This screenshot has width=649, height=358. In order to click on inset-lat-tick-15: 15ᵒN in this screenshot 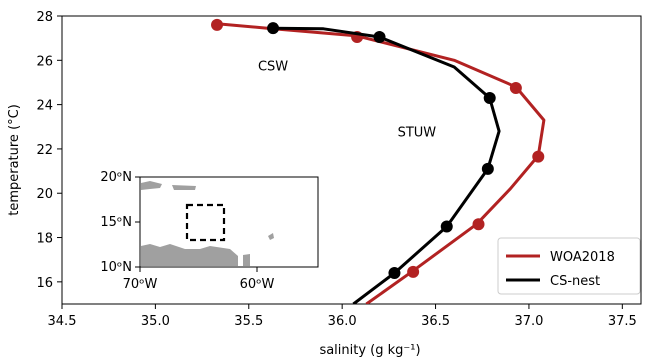, I will do `click(116, 222)`.